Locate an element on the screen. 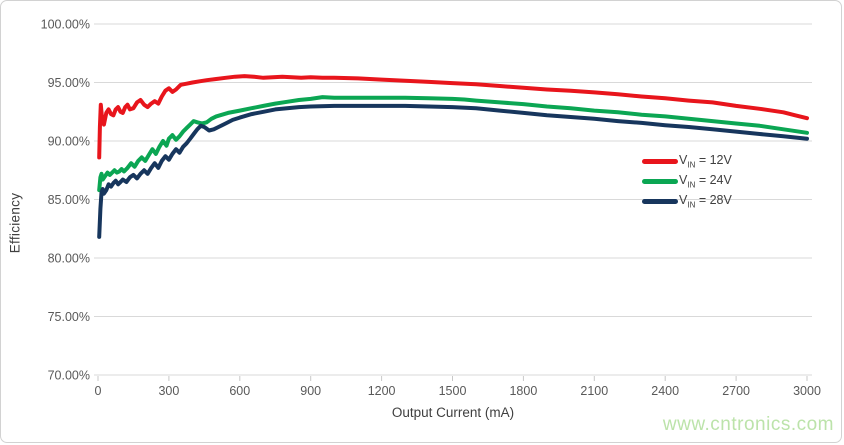 The width and height of the screenshot is (844, 445). legend-label-vin-12v: VIN = 12V is located at coordinates (705, 161).